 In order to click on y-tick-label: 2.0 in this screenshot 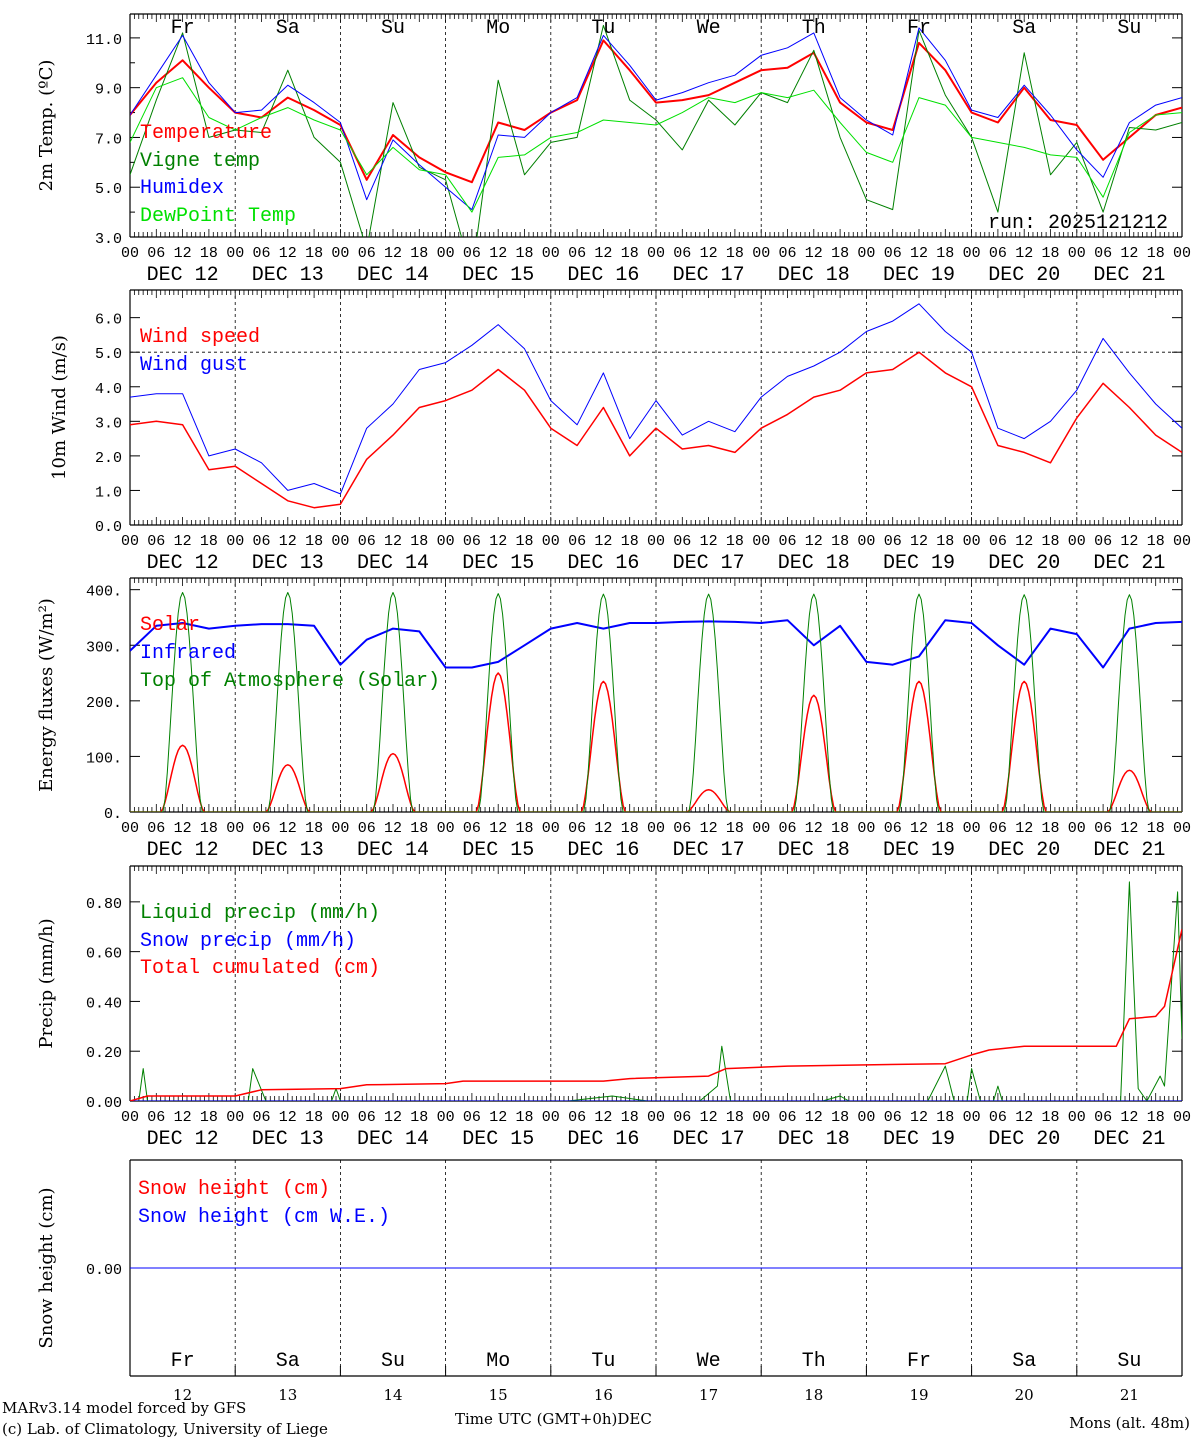, I will do `click(108, 458)`.